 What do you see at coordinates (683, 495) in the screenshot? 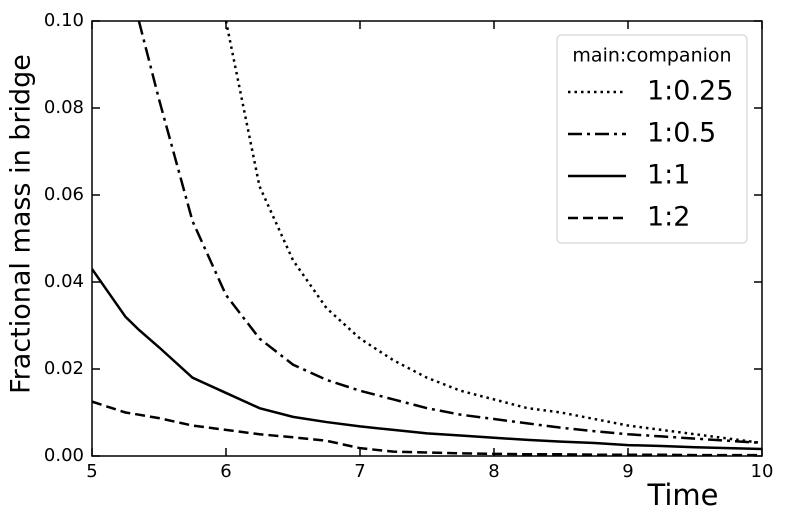
I see `x-axis-label: Time` at bounding box center [683, 495].